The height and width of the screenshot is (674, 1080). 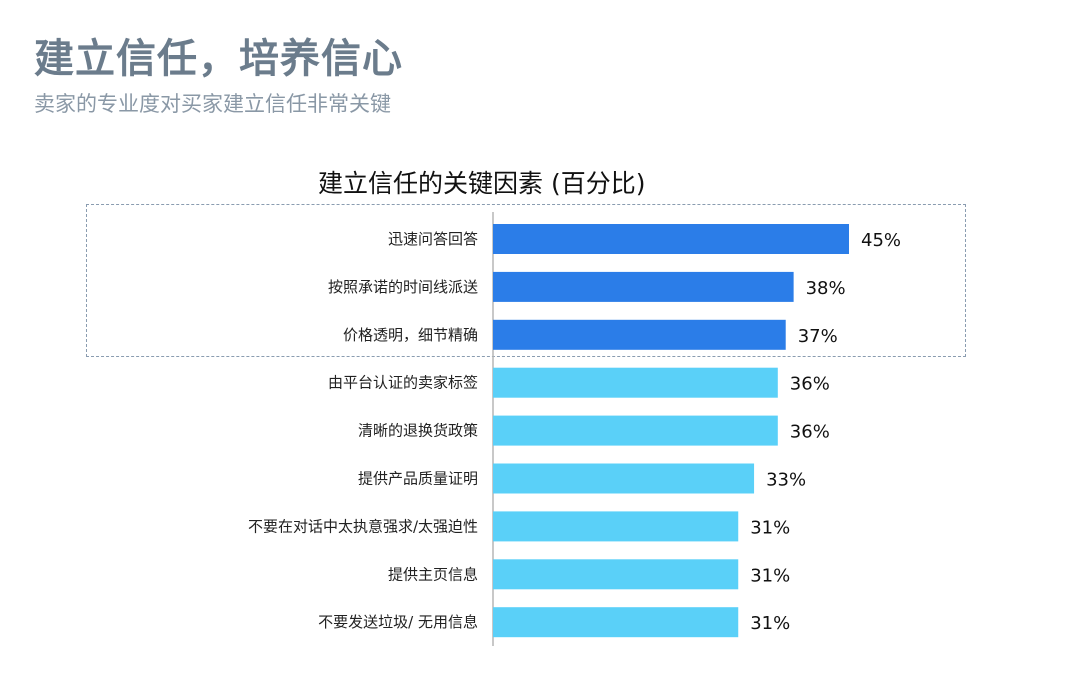 What do you see at coordinates (403, 383) in the screenshot?
I see `category-label: 由平台认证的卖家标签` at bounding box center [403, 383].